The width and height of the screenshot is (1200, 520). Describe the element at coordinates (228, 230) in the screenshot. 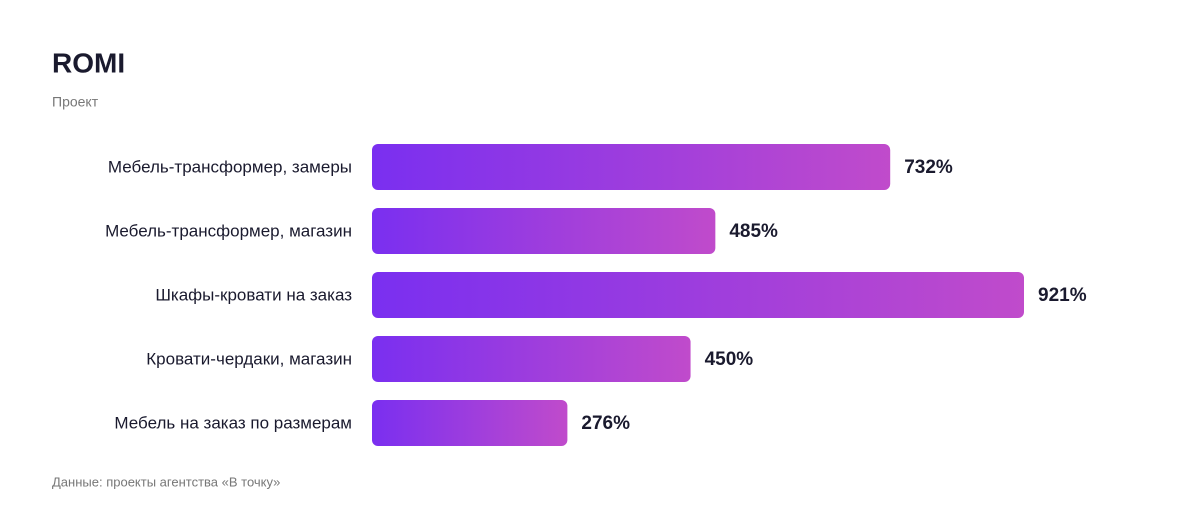

I see `category-label: Мебель-трансформер, магазин` at that location.